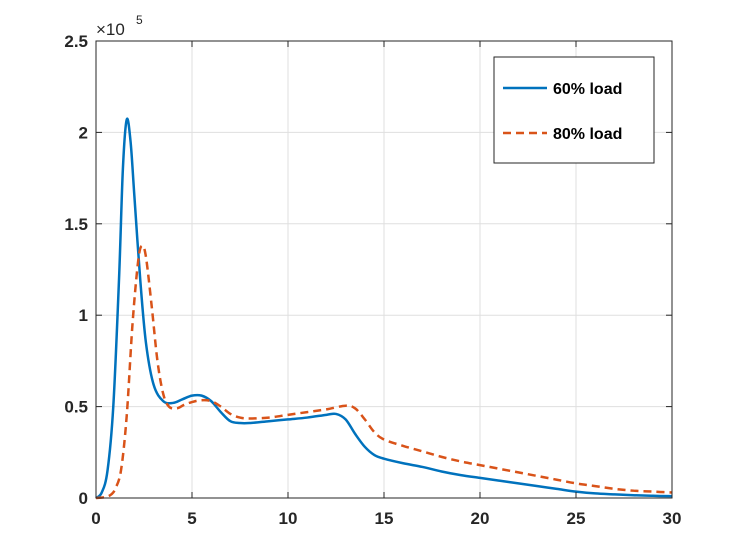  I want to click on y-tick-label: 1, so click(83, 315).